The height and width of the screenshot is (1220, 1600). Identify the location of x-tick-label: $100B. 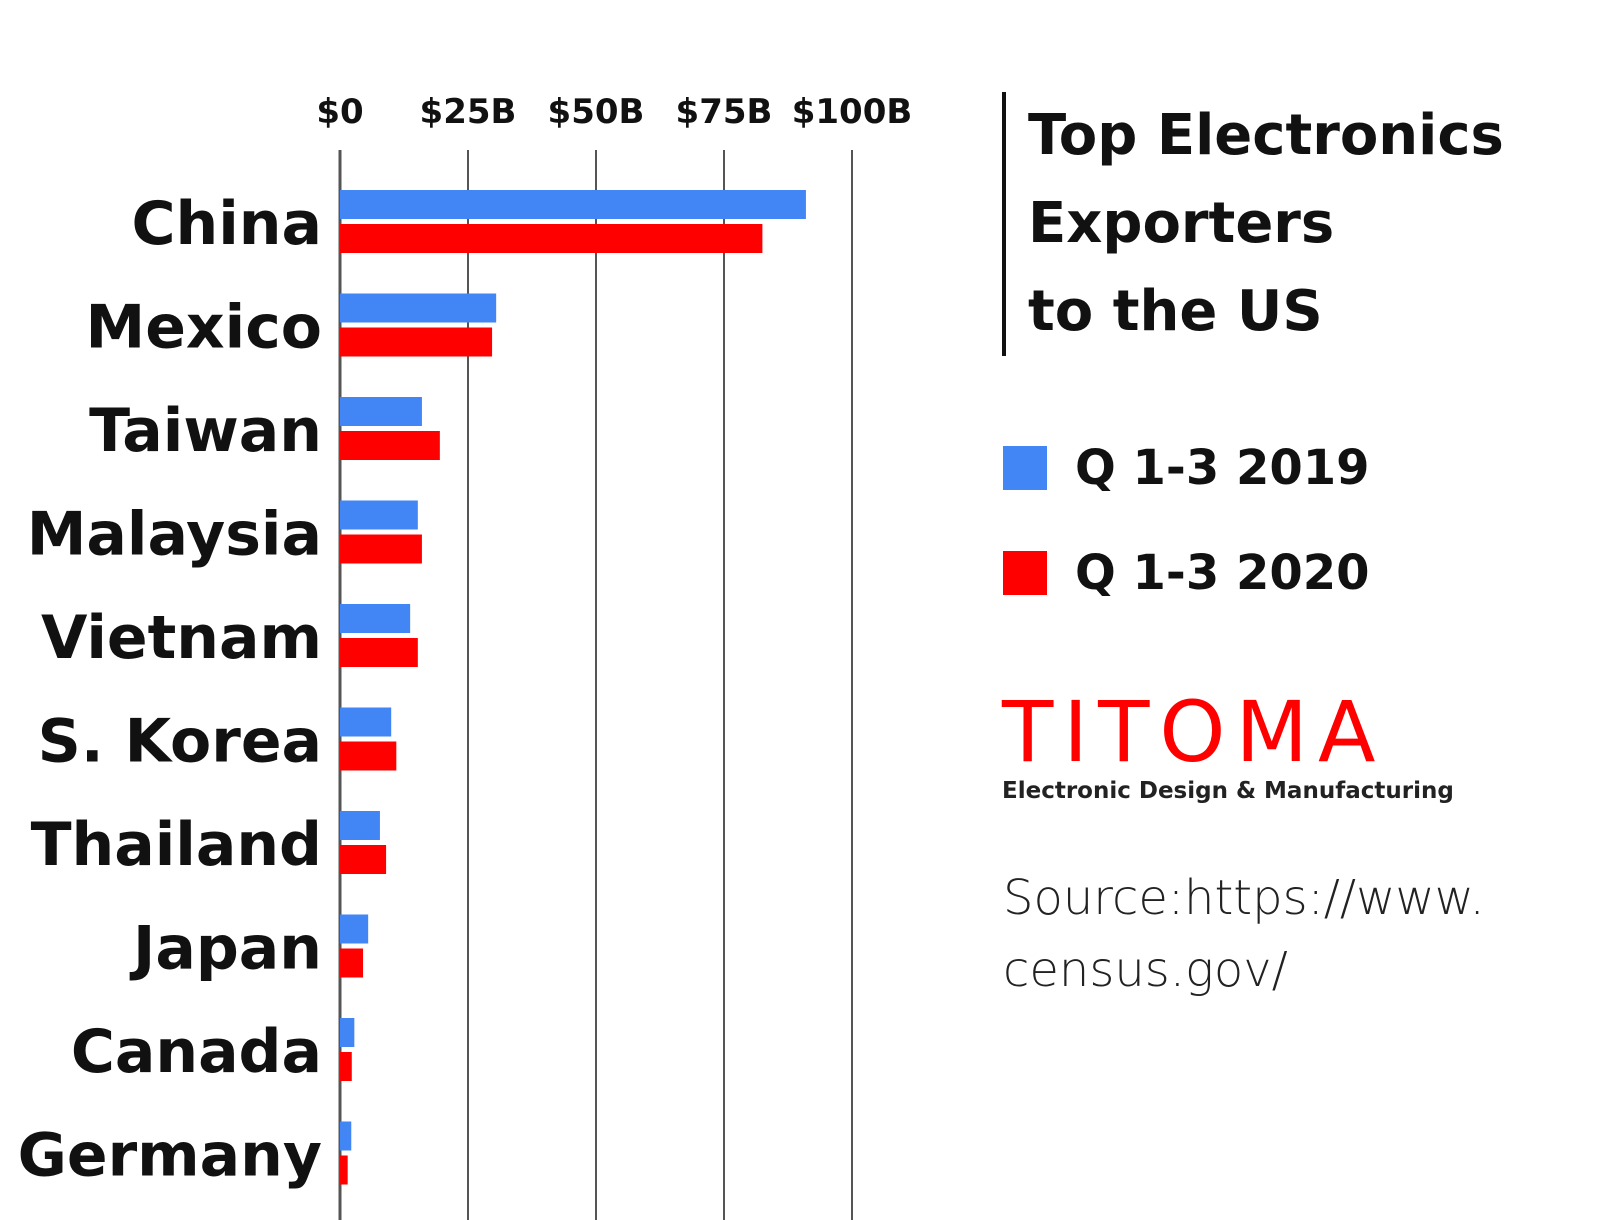
(852, 112).